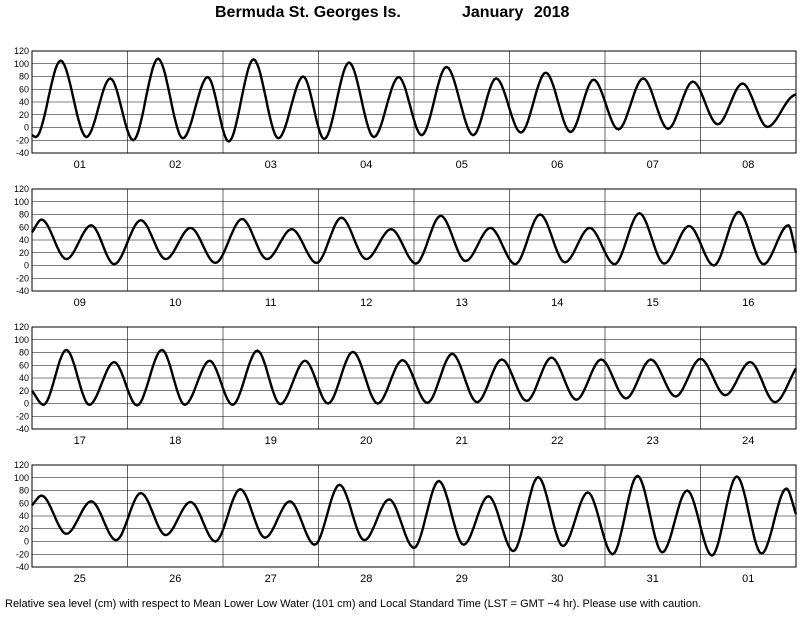 This screenshot has height=618, width=800. What do you see at coordinates (557, 165) in the screenshot?
I see `day-label: 06` at bounding box center [557, 165].